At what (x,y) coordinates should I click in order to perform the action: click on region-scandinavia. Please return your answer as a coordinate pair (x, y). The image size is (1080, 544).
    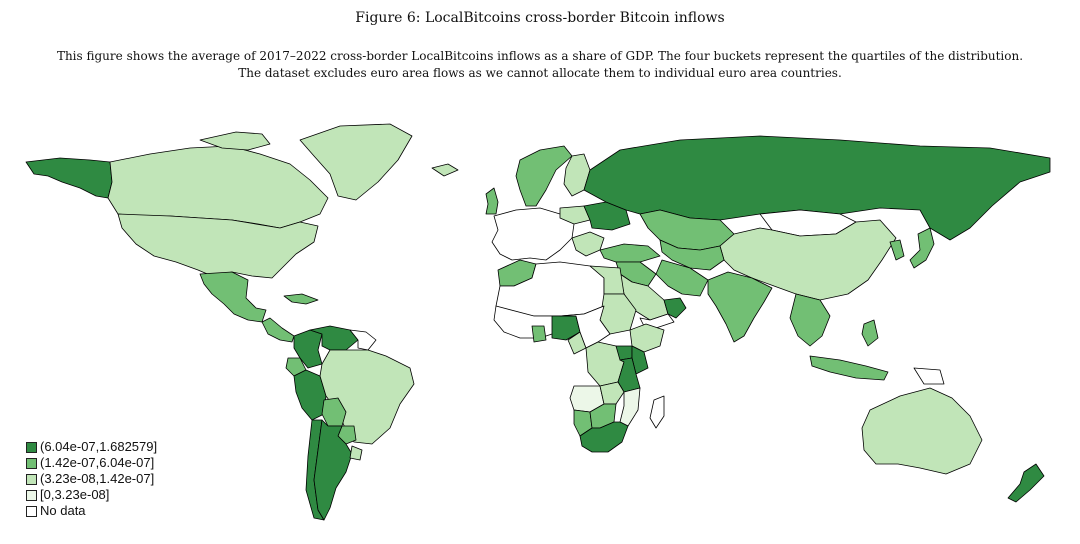
    Looking at the image, I should click on (544, 176).